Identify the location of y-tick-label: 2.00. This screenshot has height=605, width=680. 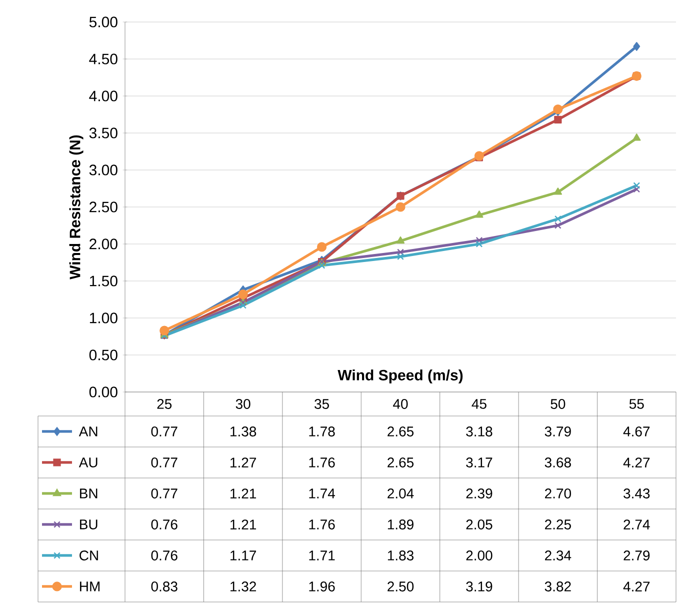
(104, 244).